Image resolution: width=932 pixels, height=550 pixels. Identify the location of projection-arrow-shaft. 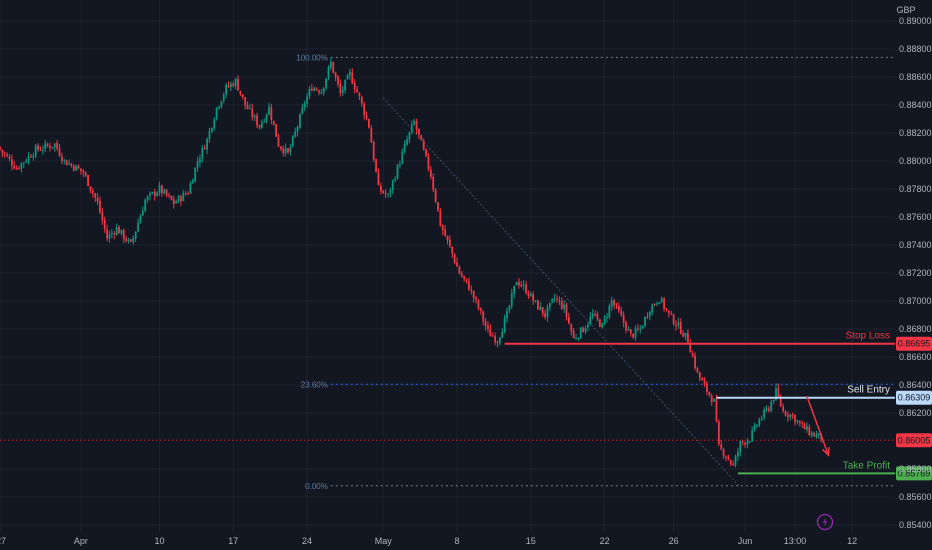
(818, 425).